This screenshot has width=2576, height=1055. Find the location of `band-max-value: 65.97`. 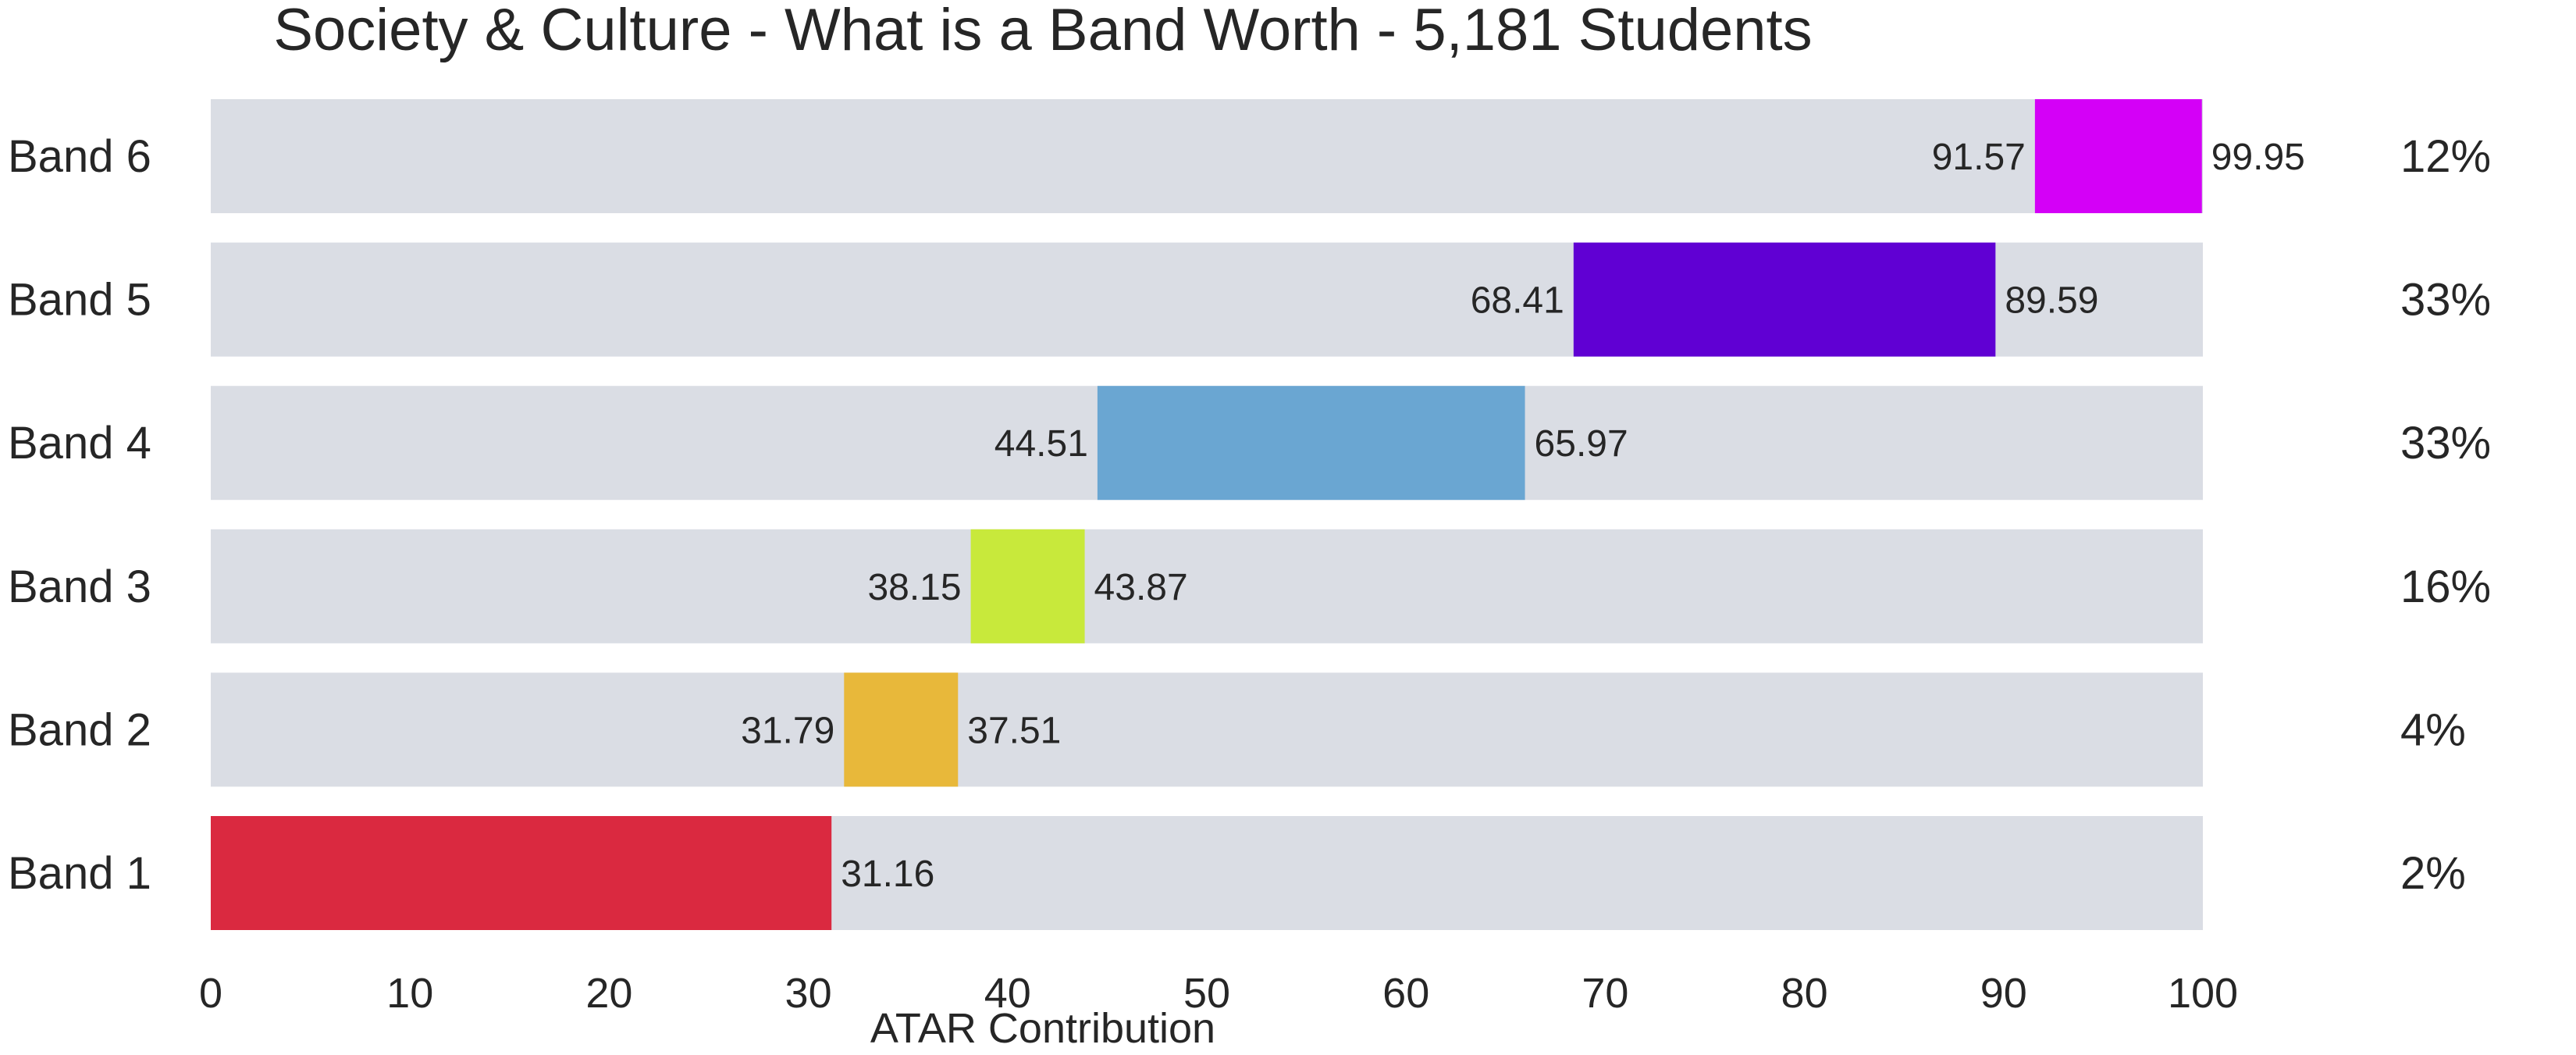

band-max-value: 65.97 is located at coordinates (1581, 444).